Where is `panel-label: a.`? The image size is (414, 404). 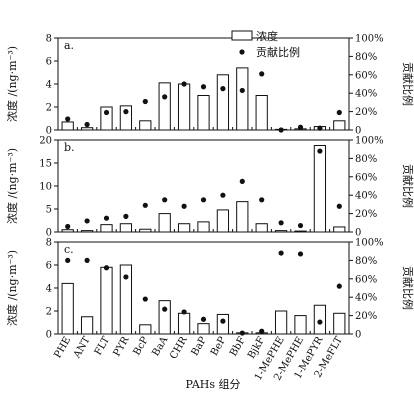
panel-label: a. is located at coordinates (69, 45).